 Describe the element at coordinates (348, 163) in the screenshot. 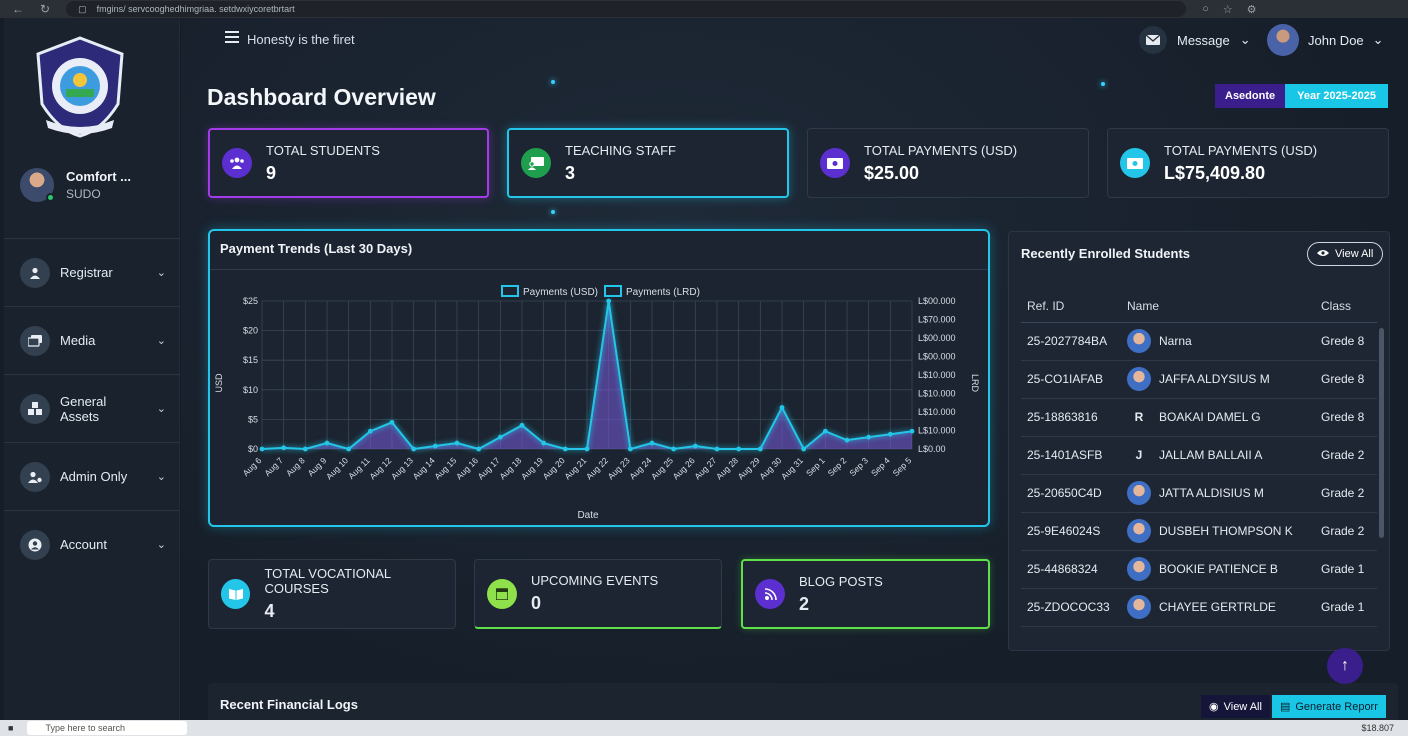

I see `stat-card-total-students: TOTAL STUDENTS 9` at that location.